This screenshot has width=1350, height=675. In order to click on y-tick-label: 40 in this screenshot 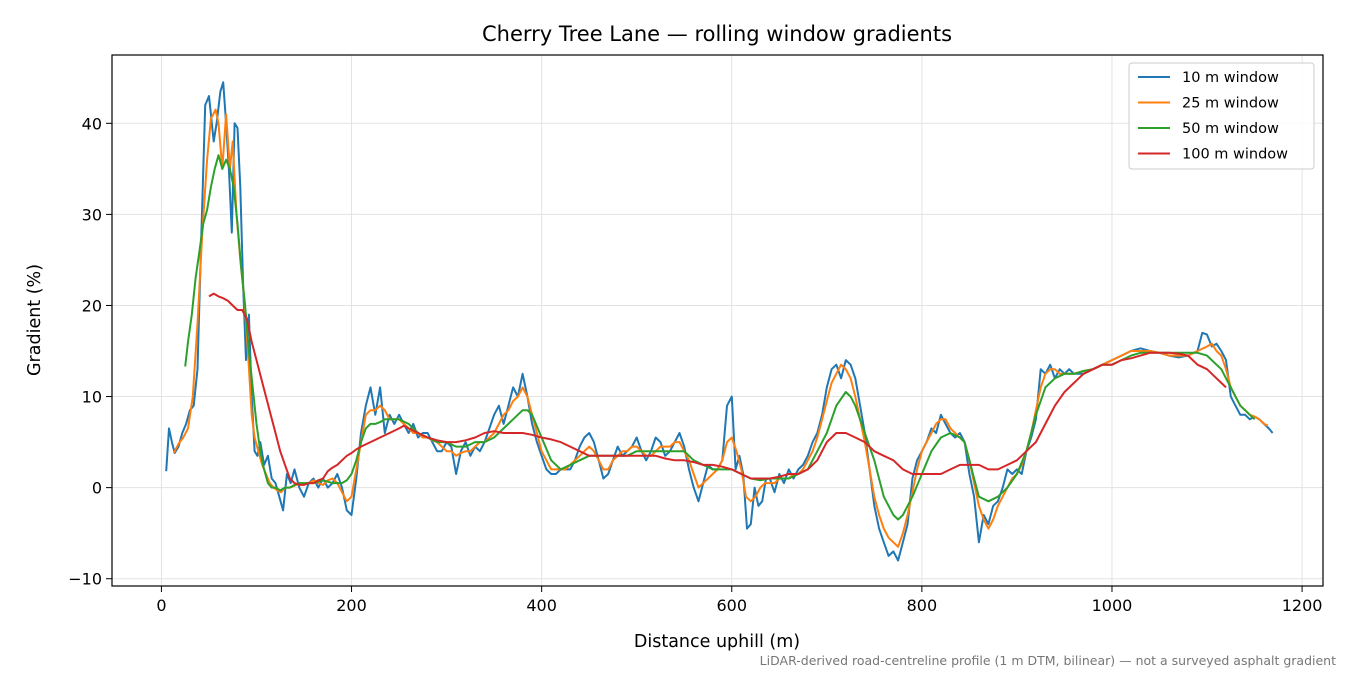, I will do `click(92, 123)`.